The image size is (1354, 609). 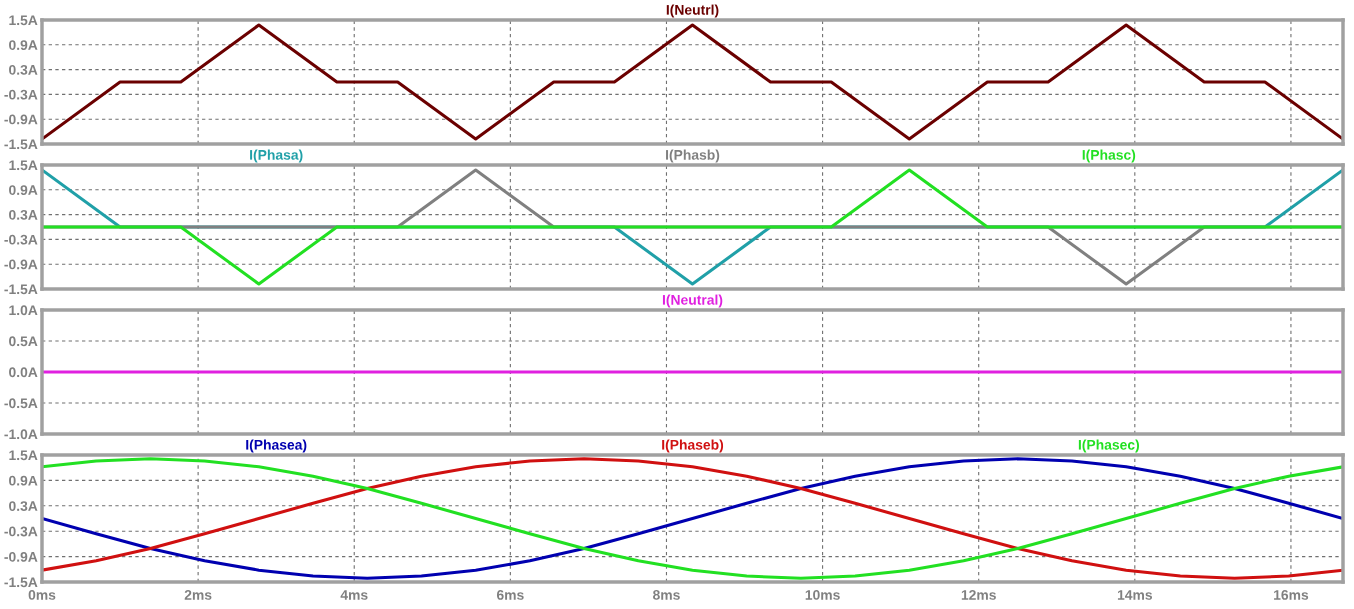 I want to click on x-tick-label: 10ms, so click(x=822, y=595).